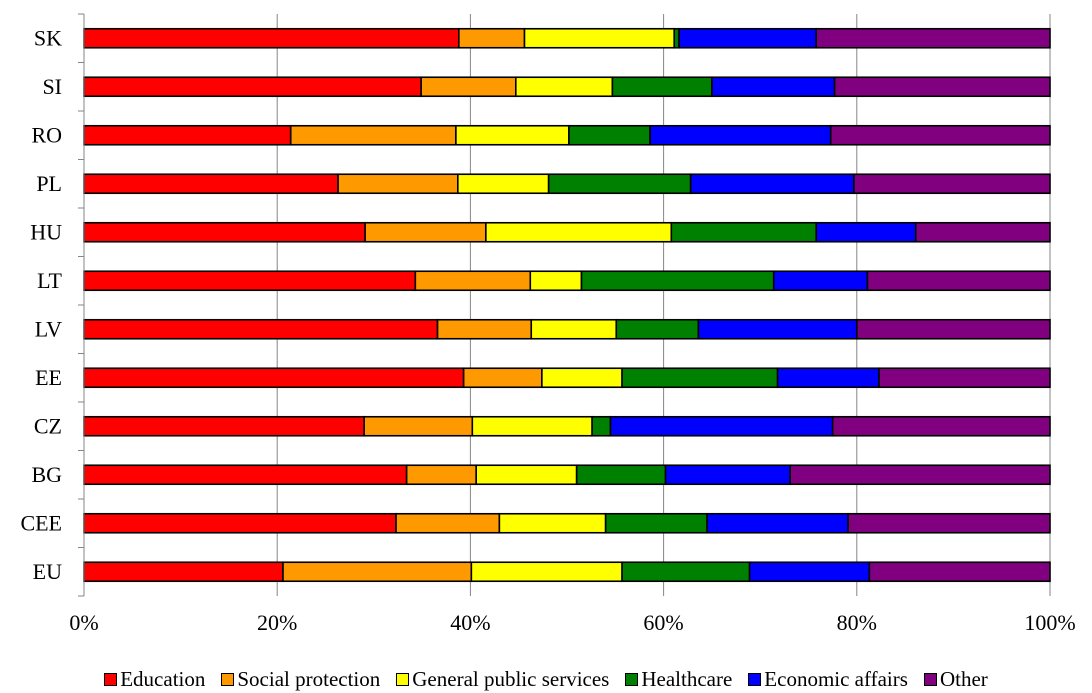 This screenshot has width=1092, height=693. Describe the element at coordinates (41, 522) in the screenshot. I see `category-label: CEE` at that location.